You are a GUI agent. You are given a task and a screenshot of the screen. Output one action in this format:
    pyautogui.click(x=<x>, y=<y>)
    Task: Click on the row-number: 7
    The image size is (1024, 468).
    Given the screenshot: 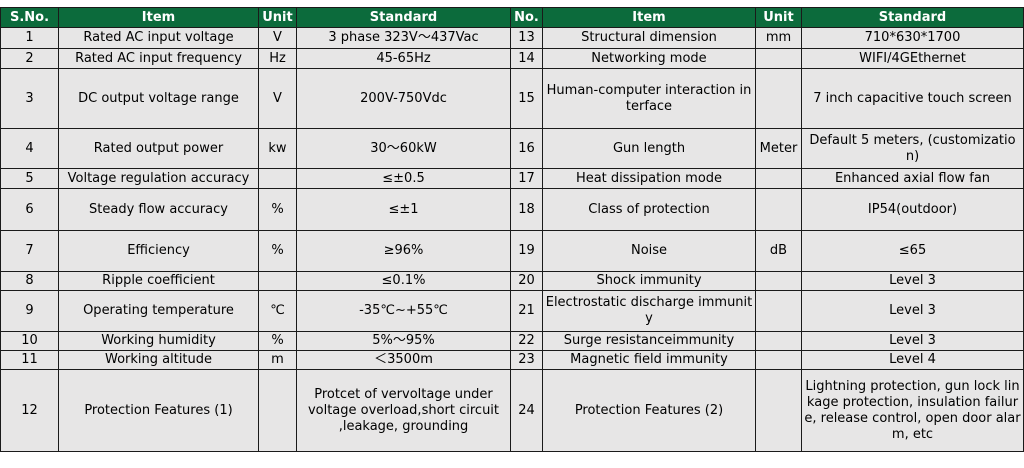 What is the action you would take?
    pyautogui.click(x=29, y=251)
    